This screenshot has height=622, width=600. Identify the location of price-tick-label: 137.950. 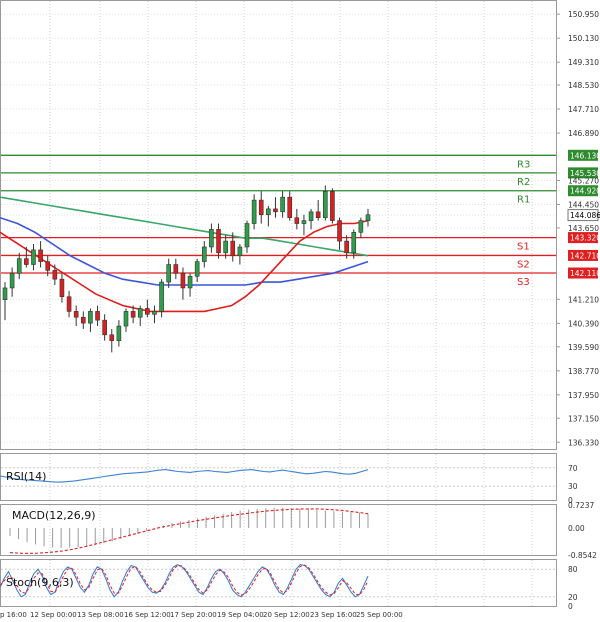
(583, 395).